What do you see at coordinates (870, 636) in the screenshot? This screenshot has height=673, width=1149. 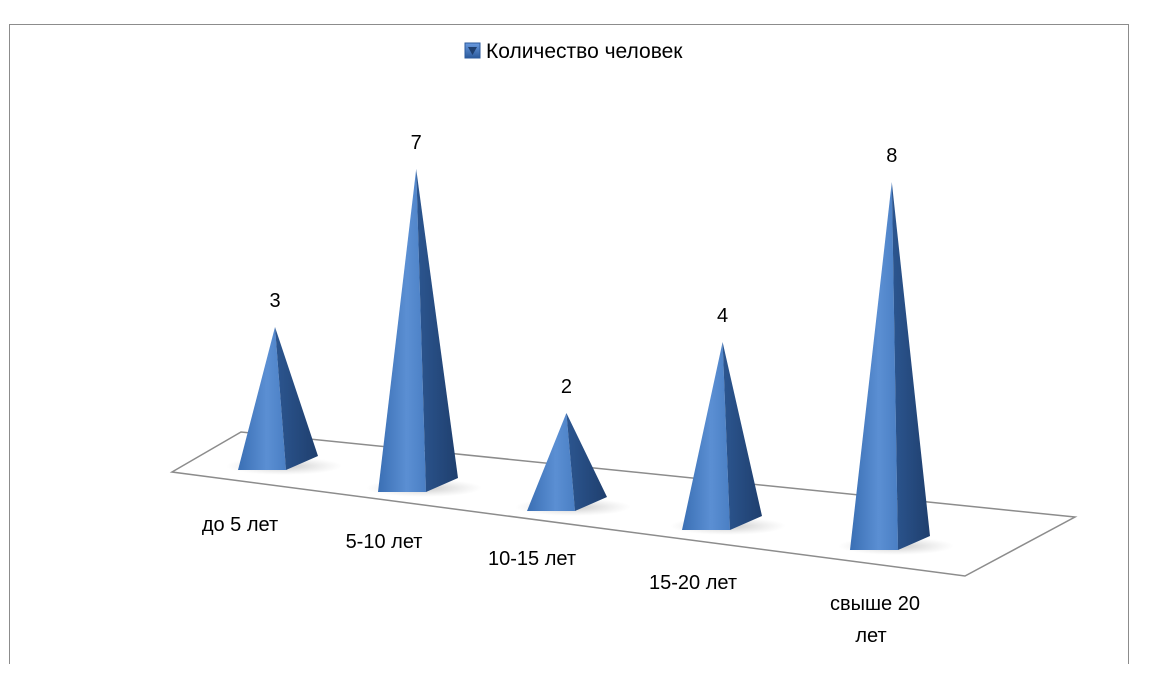 I see `category-label: лет` at bounding box center [870, 636].